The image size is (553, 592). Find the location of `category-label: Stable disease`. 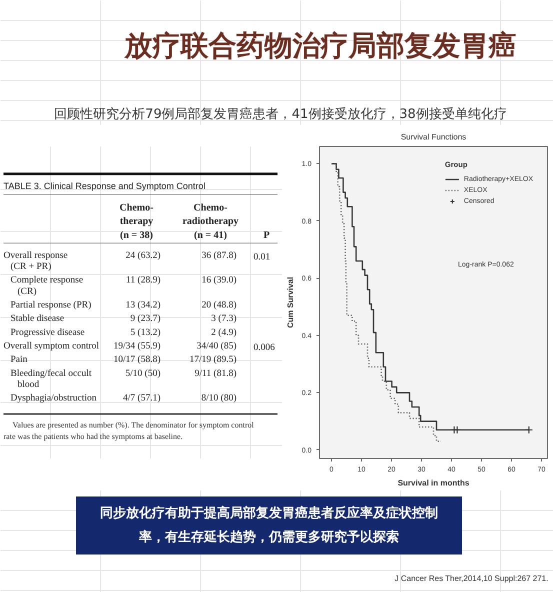

category-label: Stable disease is located at coordinates (37, 319).